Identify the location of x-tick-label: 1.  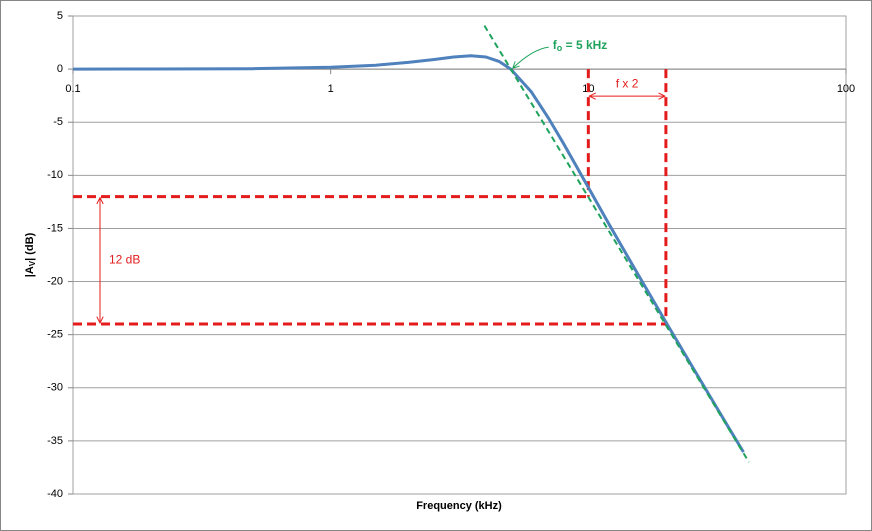
(331, 89).